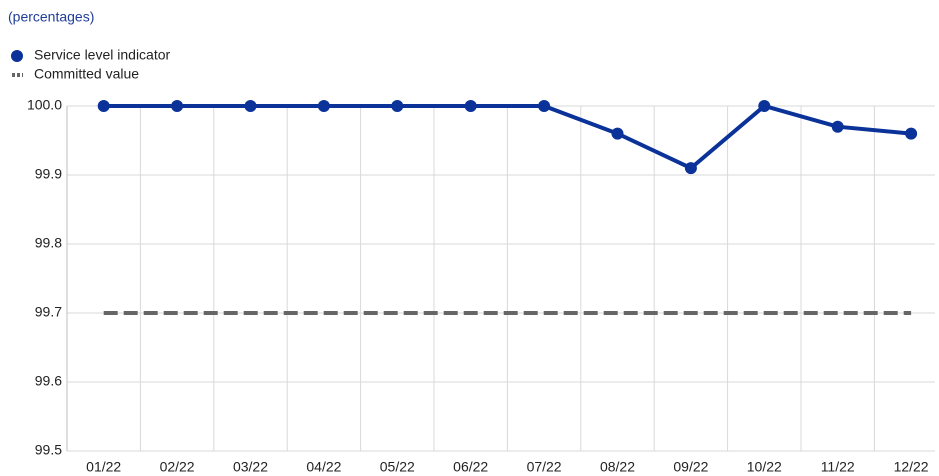 The image size is (939, 476). I want to click on x-tick-label: 09/22, so click(690, 467).